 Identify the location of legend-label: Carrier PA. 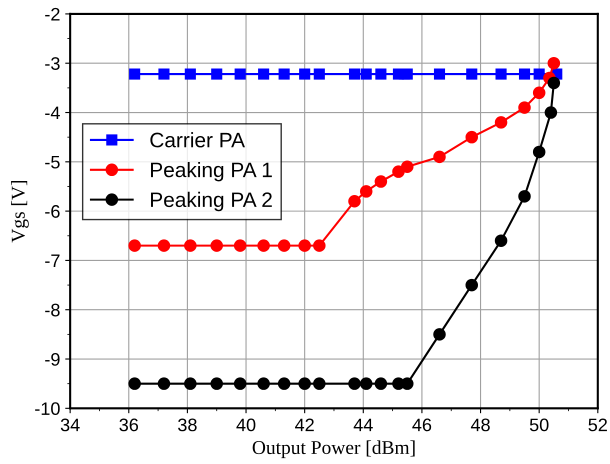
(197, 140).